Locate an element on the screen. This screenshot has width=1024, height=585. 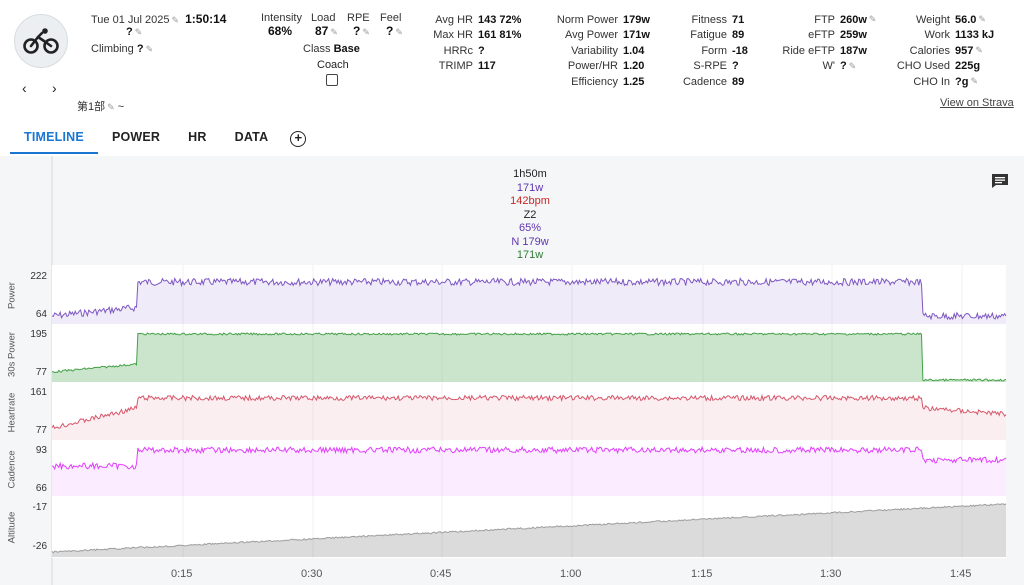
tab-power: POWER is located at coordinates (136, 137).